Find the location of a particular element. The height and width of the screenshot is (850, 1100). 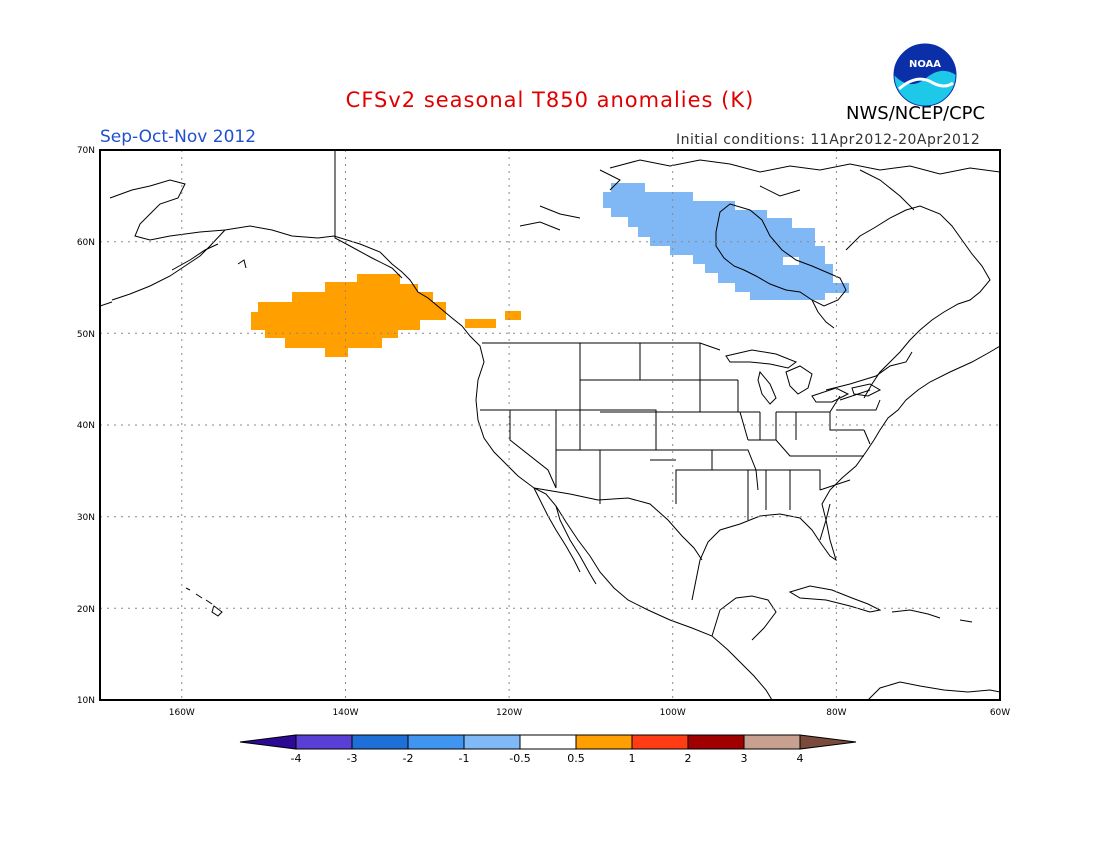

colorbar: -4 -3 -2 -1 -0.5 0.5 1 2 3 4 is located at coordinates (548, 749).